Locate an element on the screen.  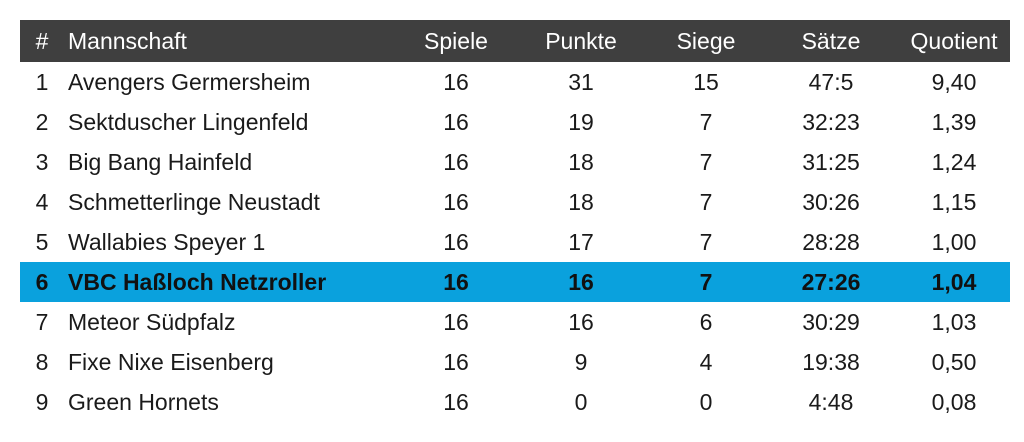
cell-sets: 30:26 is located at coordinates (831, 201).